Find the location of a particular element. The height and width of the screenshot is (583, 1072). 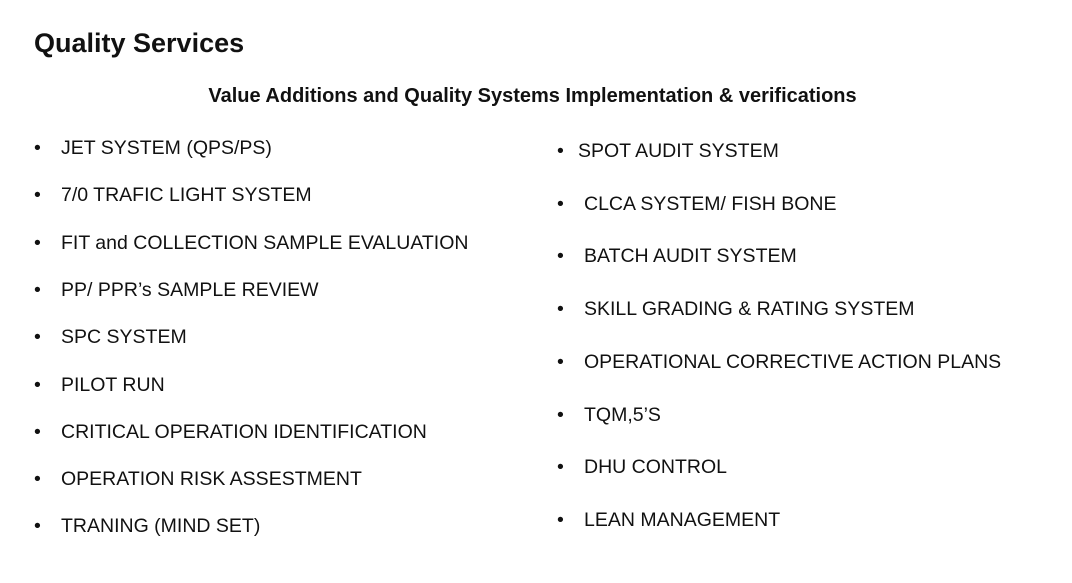

list-item-text: BATCH AUDIT SYSTEM is located at coordinates (690, 256).